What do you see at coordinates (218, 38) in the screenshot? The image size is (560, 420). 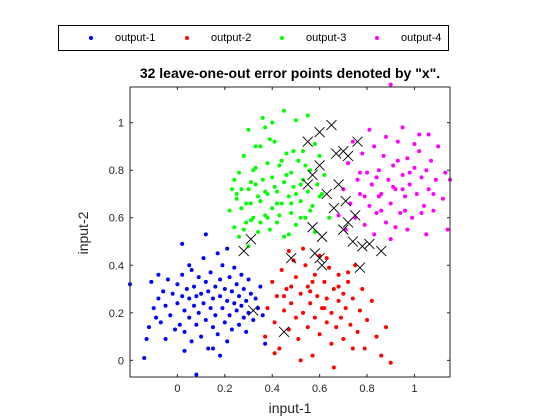 I see `legend-entry-output-2: output-2` at bounding box center [218, 38].